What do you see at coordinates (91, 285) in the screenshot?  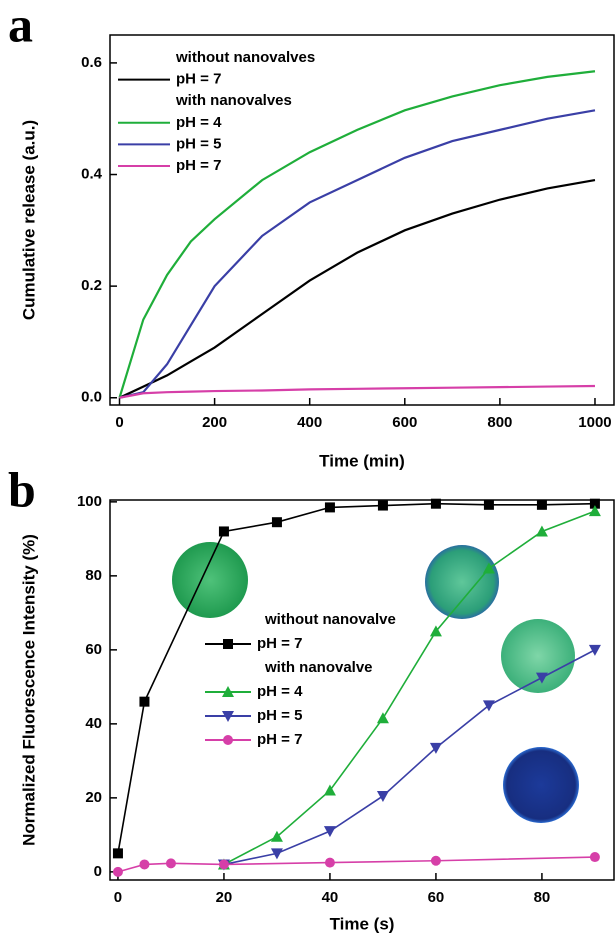 I see `y-tick-label: 0.2` at bounding box center [91, 285].